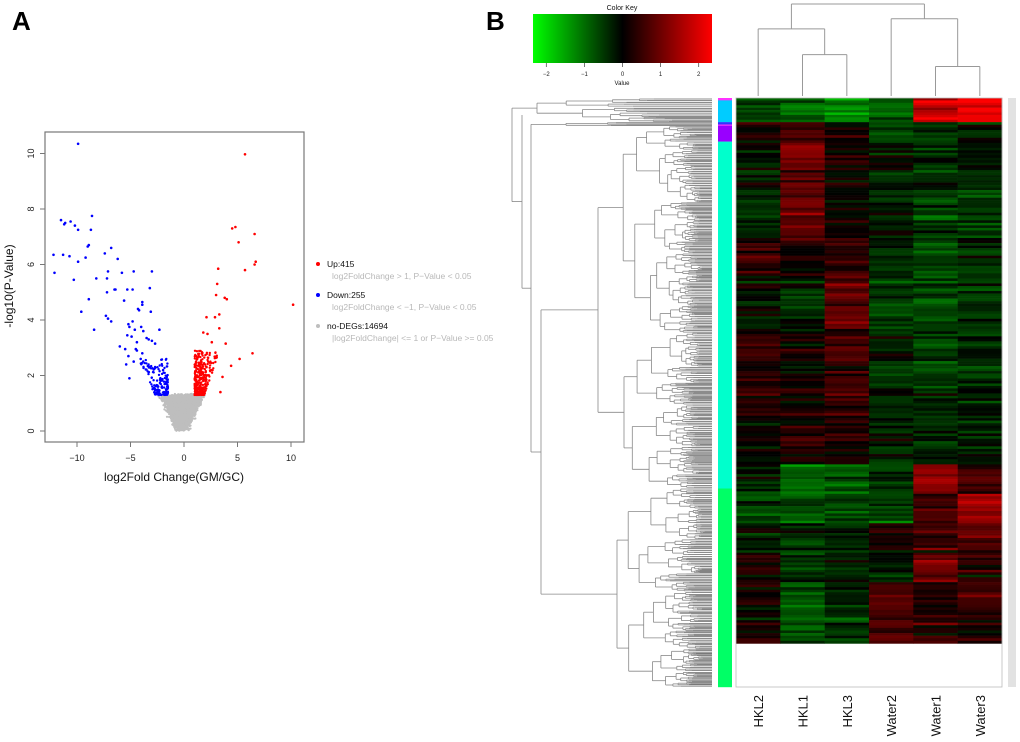 This screenshot has width=1020, height=742. Describe the element at coordinates (402, 276) in the screenshot. I see `legend-description: log2FoldChange > 1, P−Value < 0.05` at that location.